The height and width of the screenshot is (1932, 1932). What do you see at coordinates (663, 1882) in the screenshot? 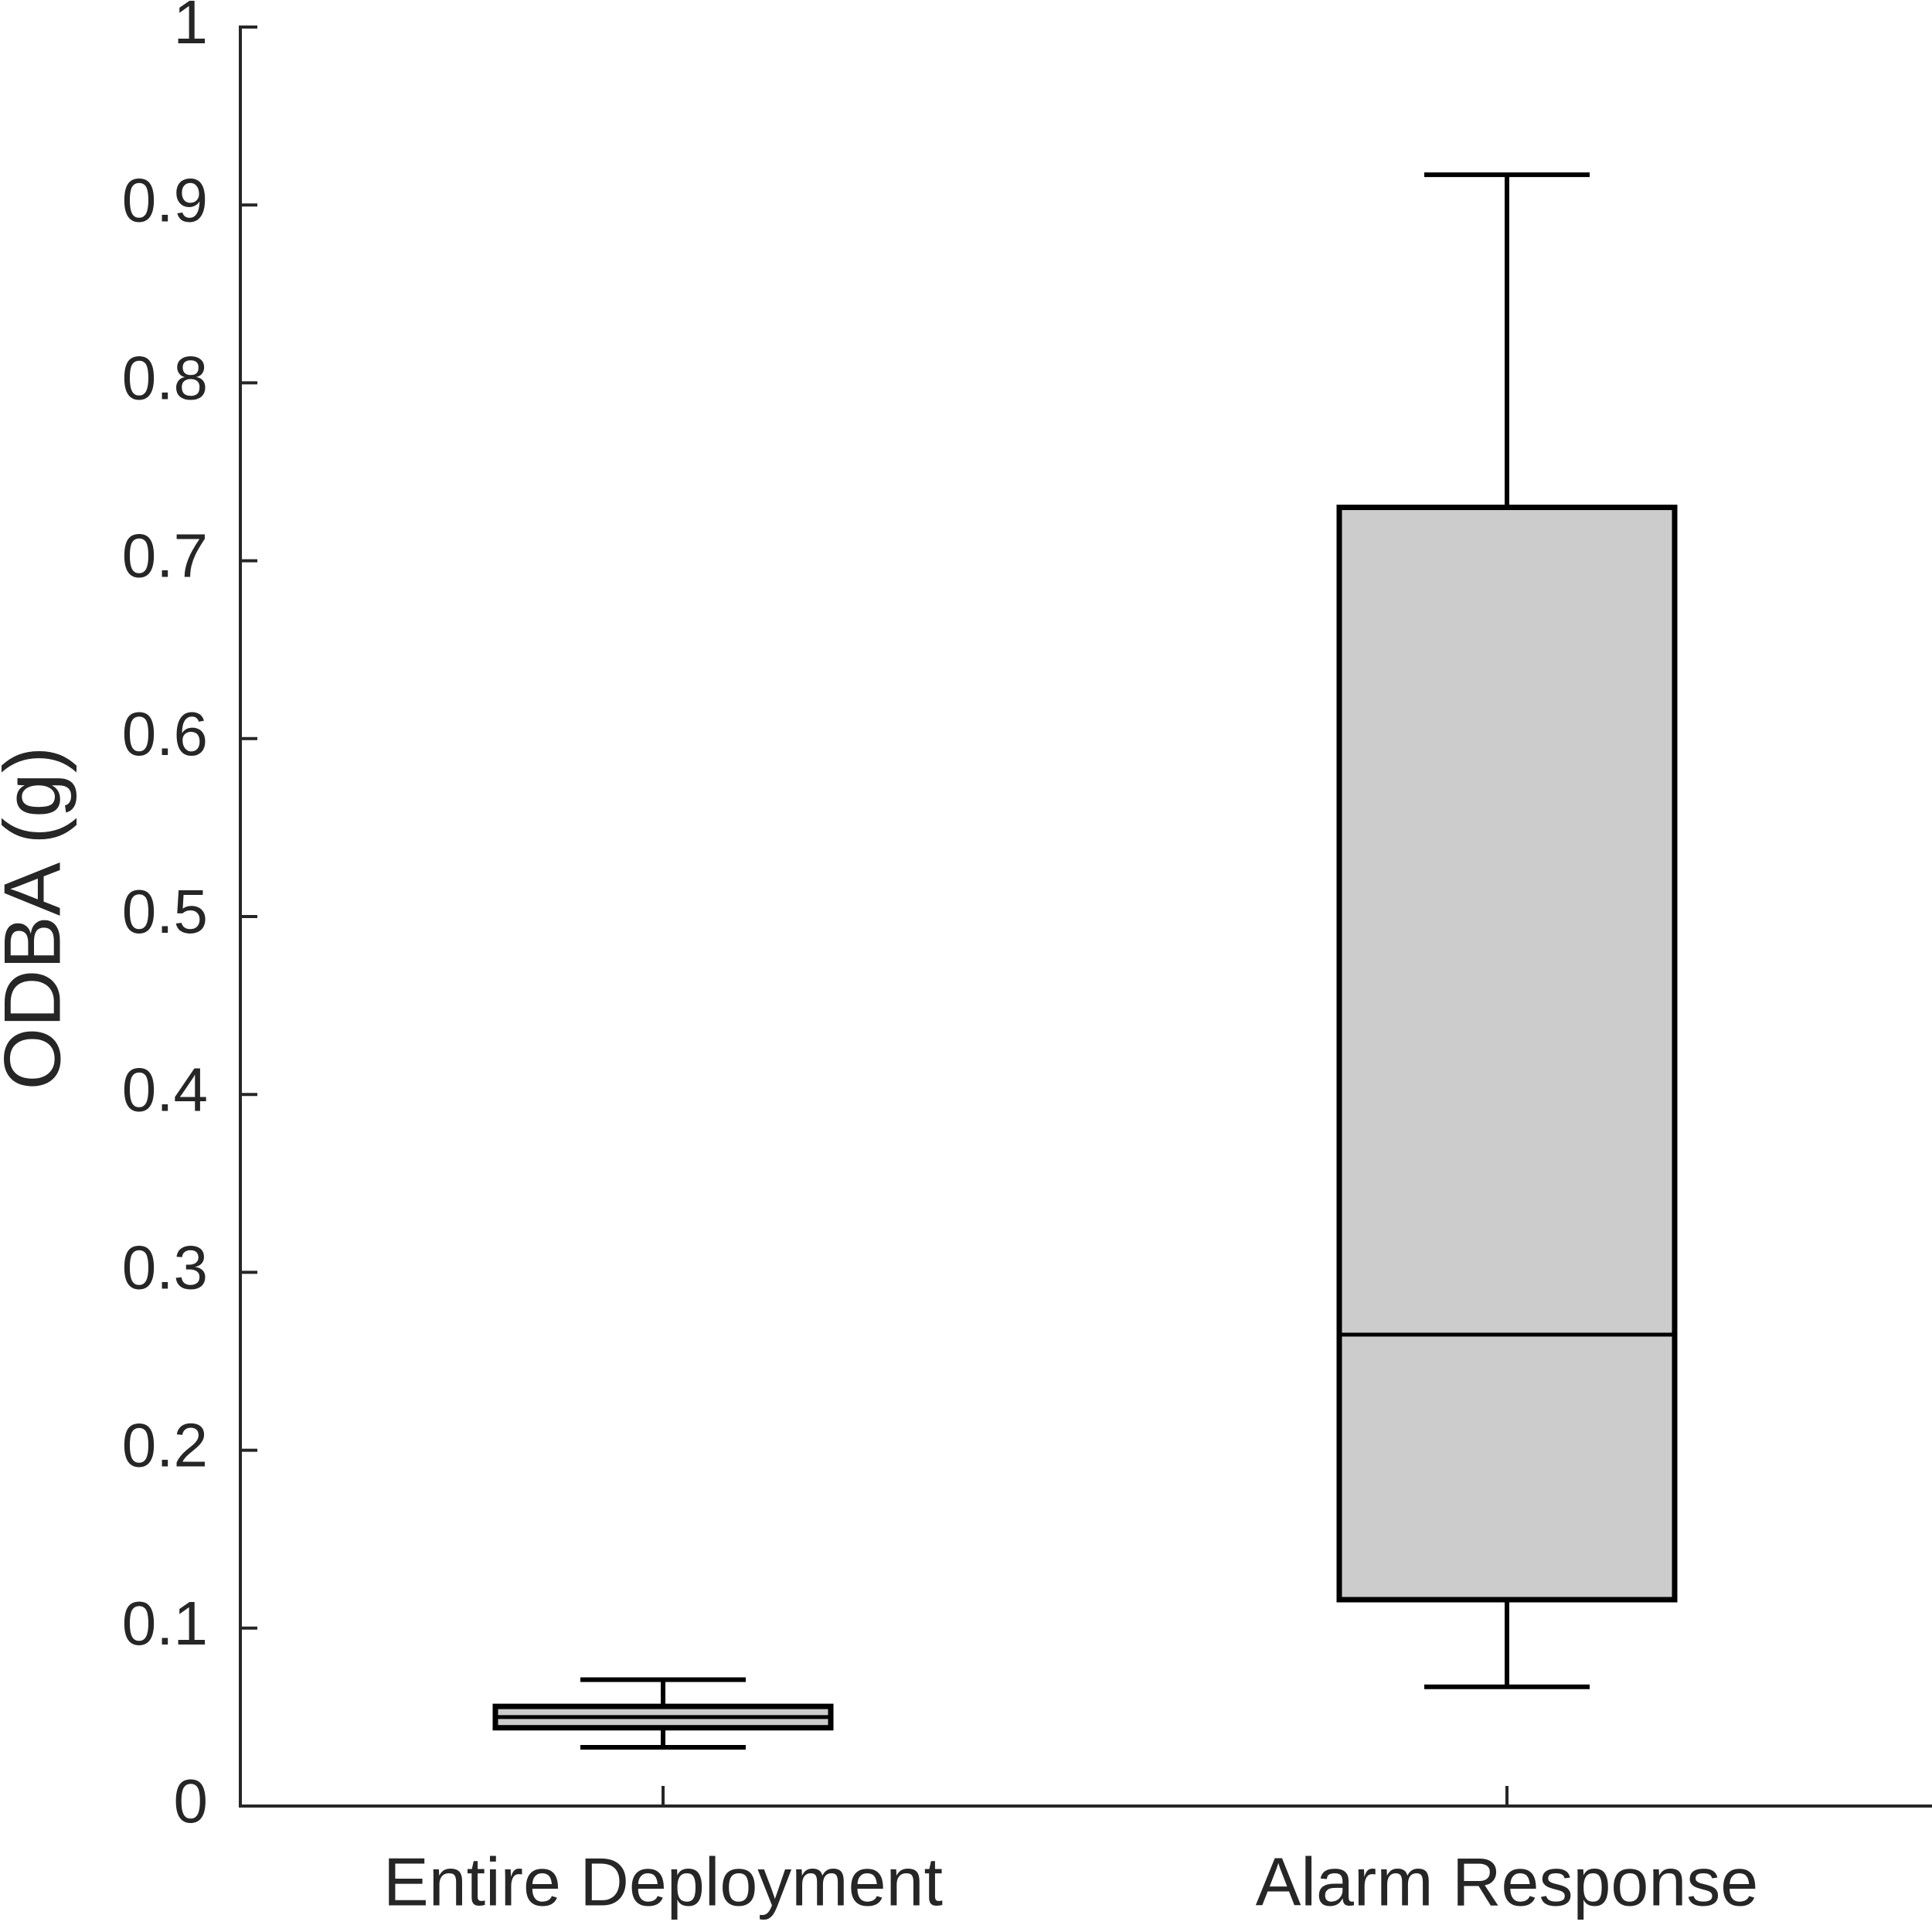
I see `x-tick-label: Entire Deployment` at bounding box center [663, 1882].